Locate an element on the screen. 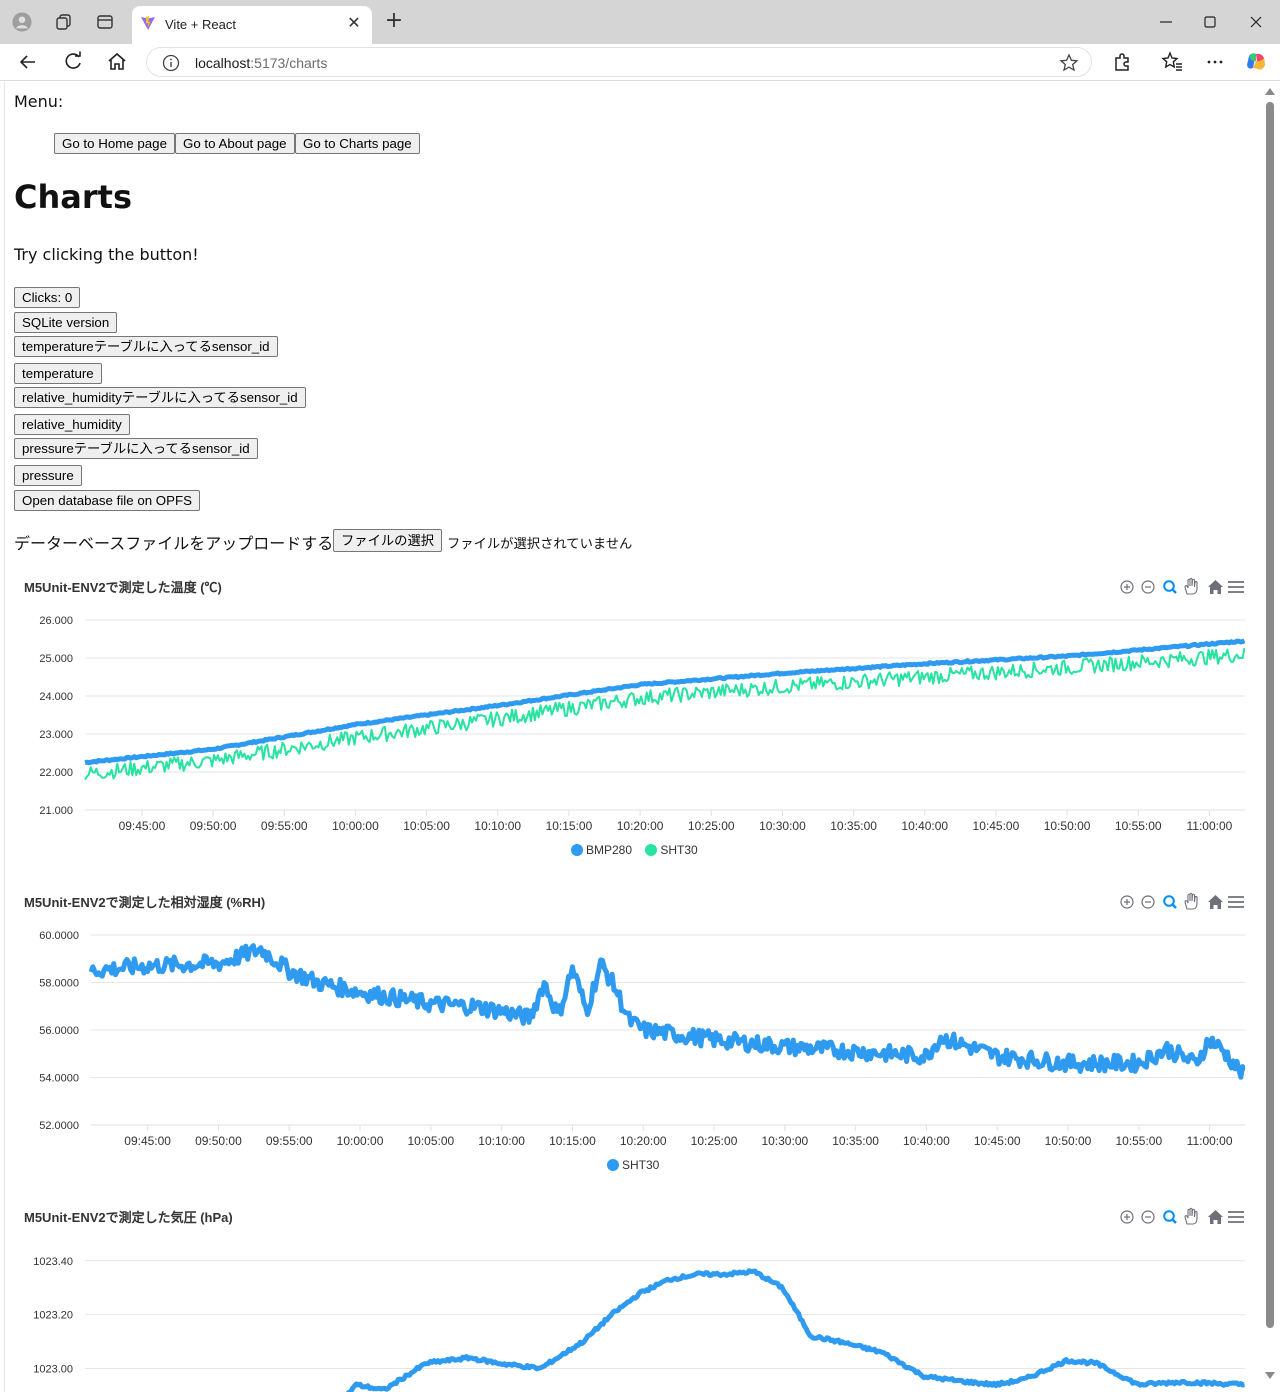 The height and width of the screenshot is (1392, 1280). close-window-icon is located at coordinates (1256, 22).